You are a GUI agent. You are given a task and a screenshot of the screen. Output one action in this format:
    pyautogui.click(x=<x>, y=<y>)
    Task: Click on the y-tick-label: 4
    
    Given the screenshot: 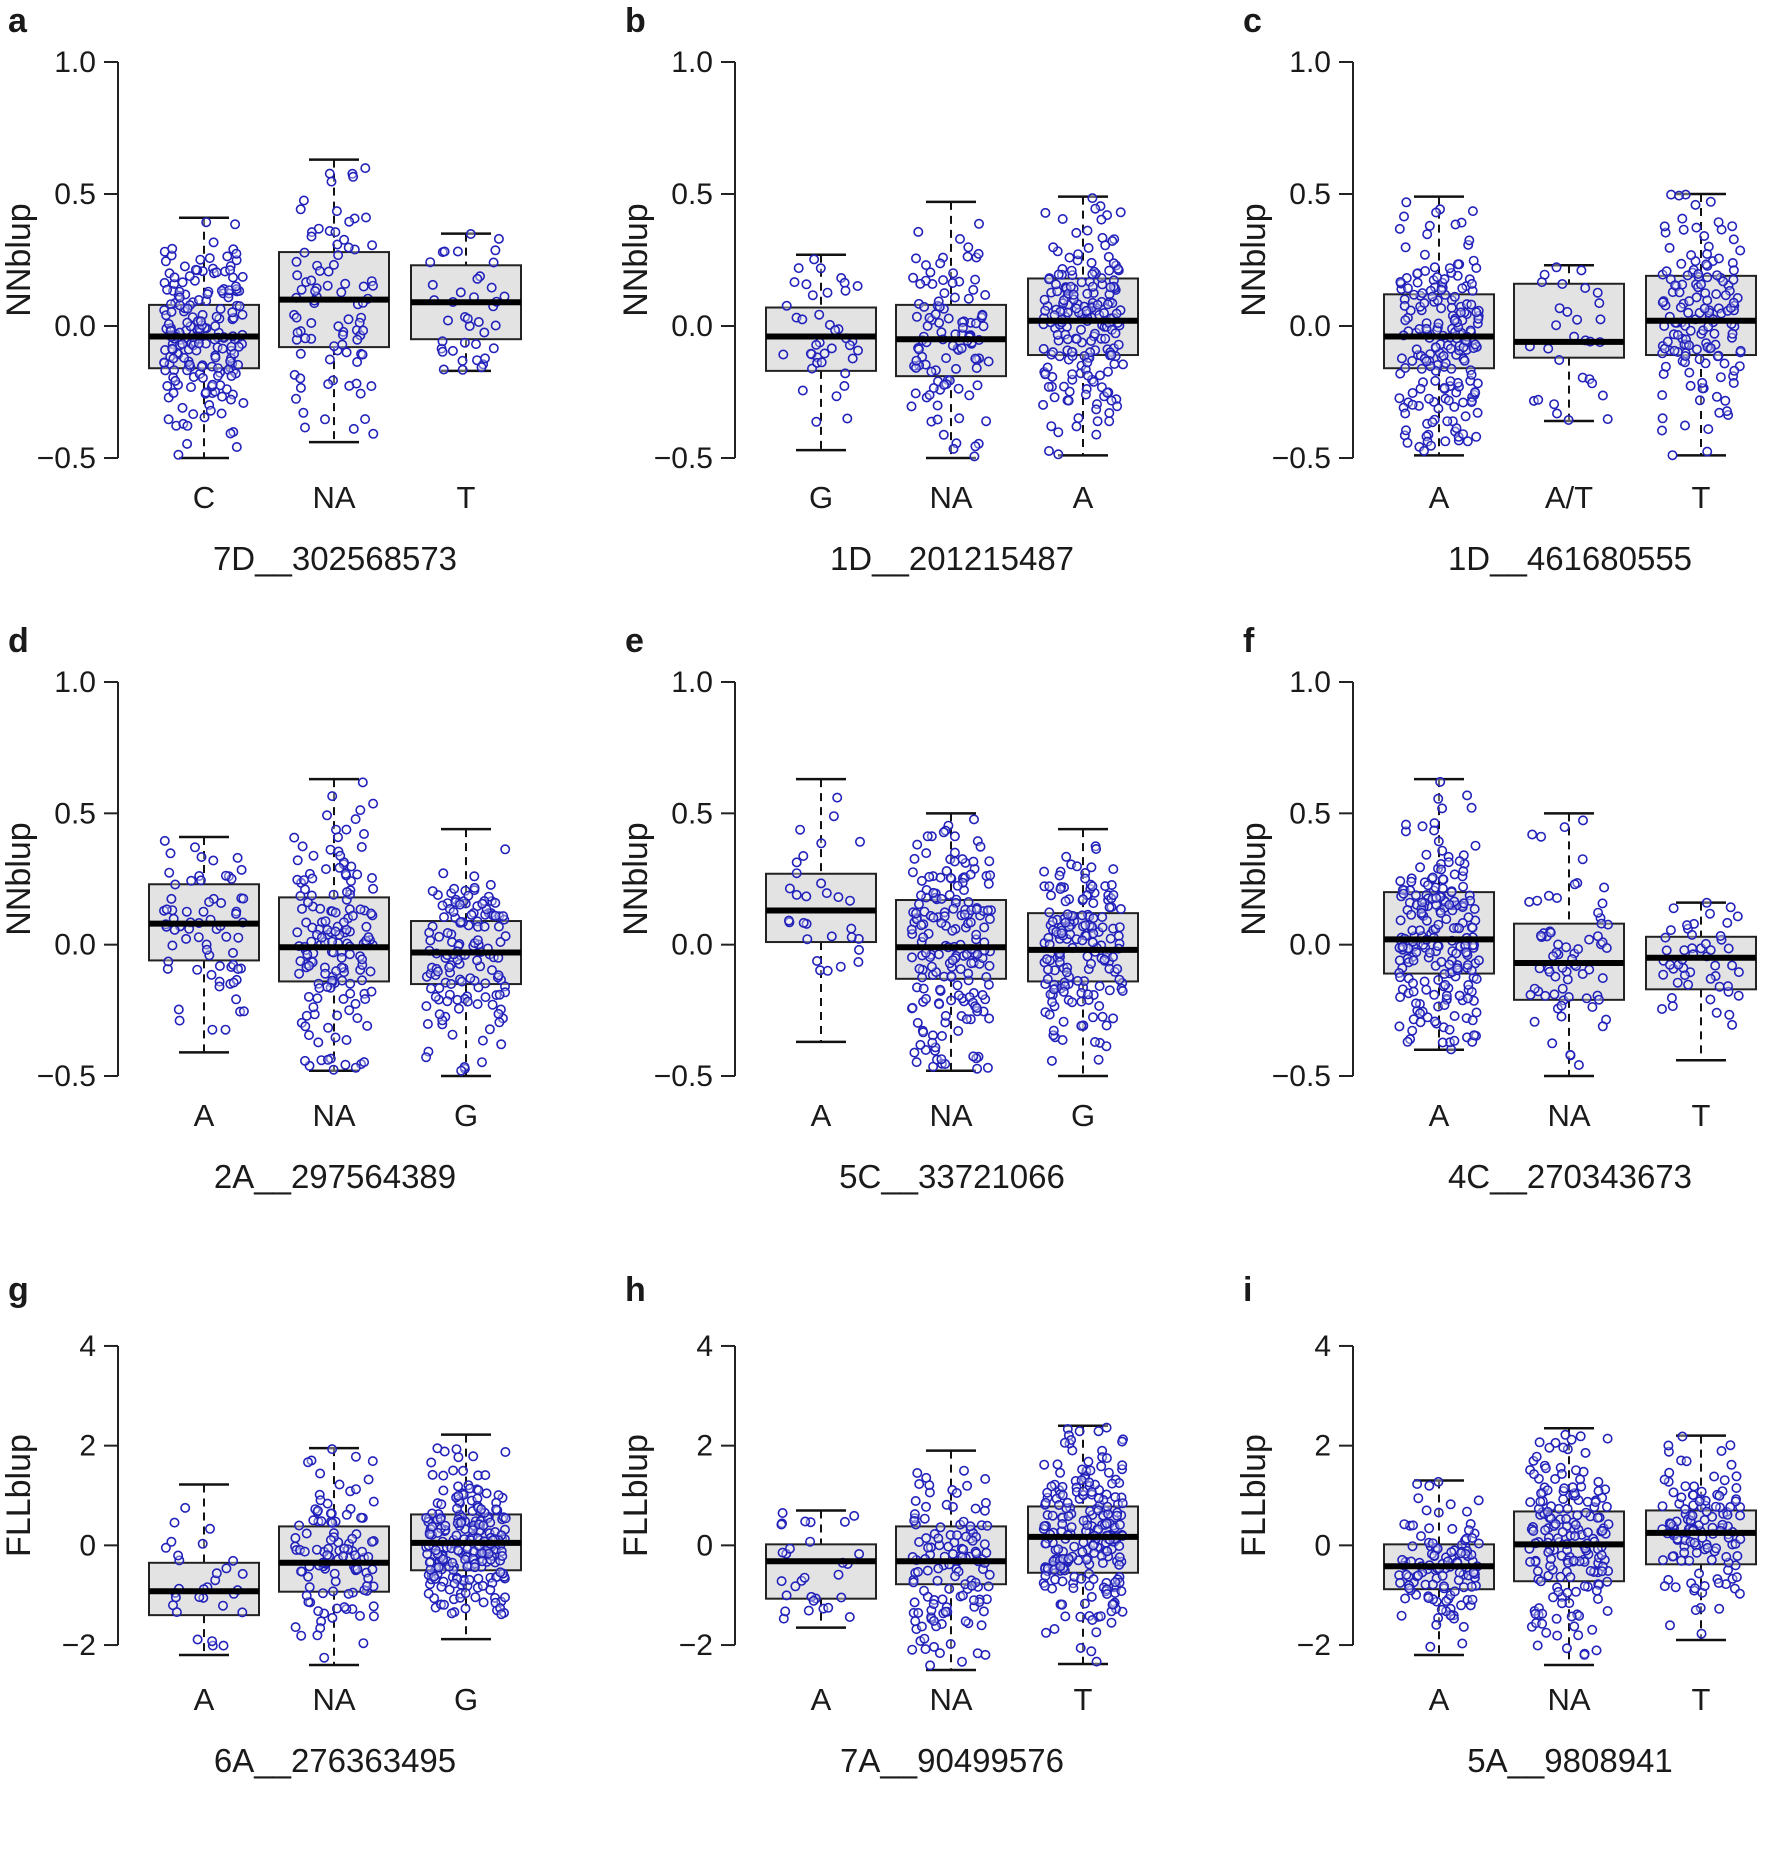 What is the action you would take?
    pyautogui.click(x=704, y=1346)
    